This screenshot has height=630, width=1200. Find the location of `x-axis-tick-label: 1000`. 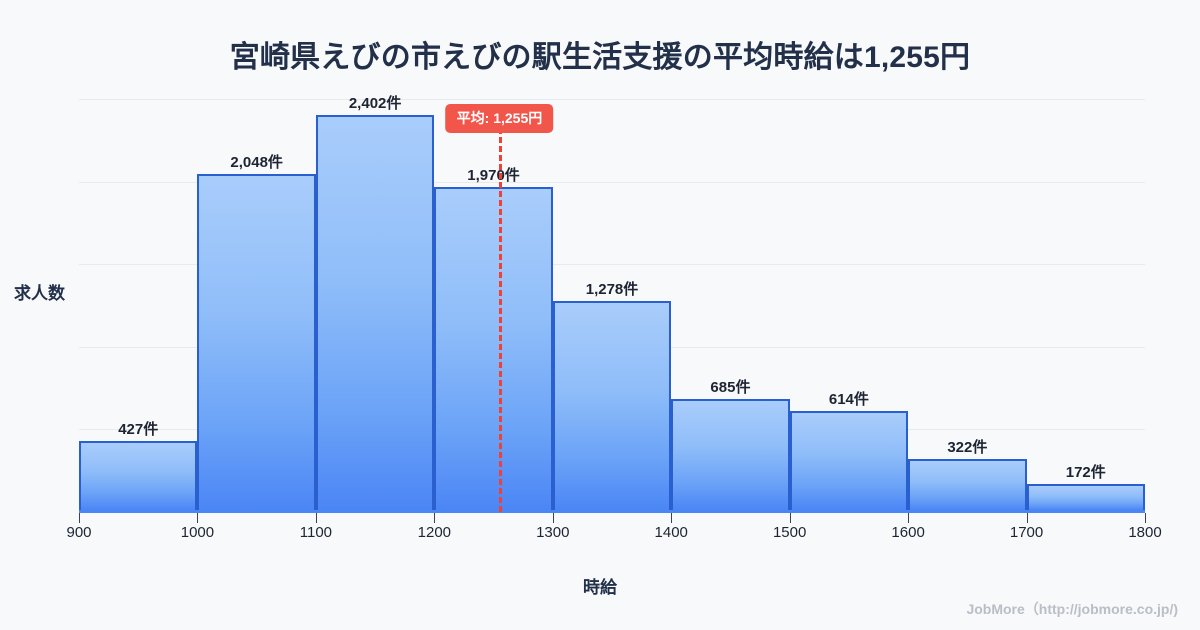

x-axis-tick-label: 1000 is located at coordinates (197, 532).